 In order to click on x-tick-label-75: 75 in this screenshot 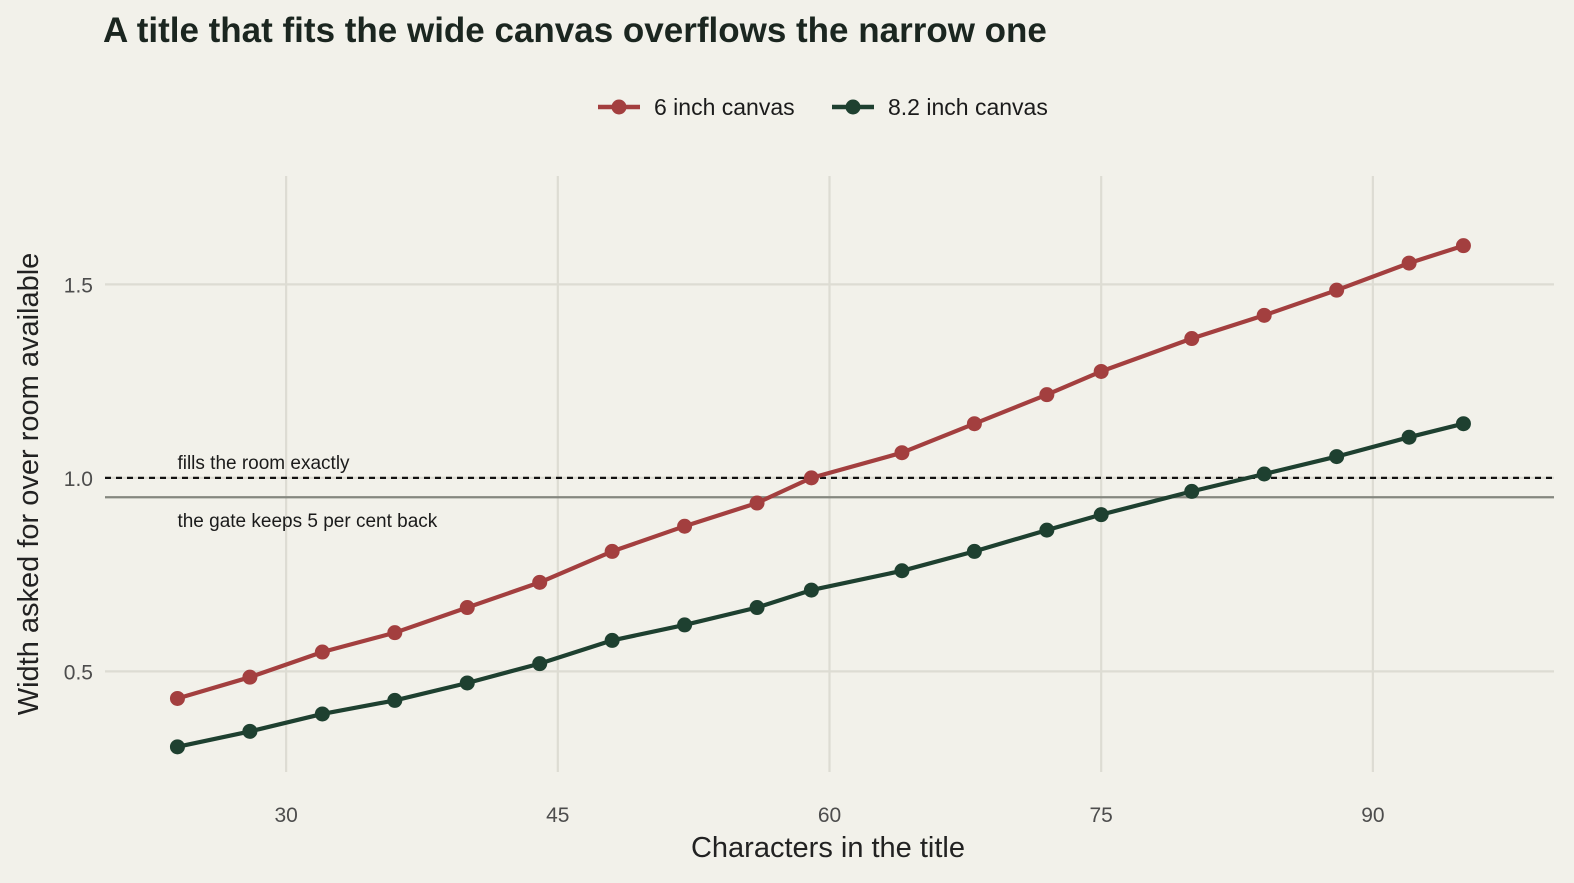, I will do `click(1101, 815)`.